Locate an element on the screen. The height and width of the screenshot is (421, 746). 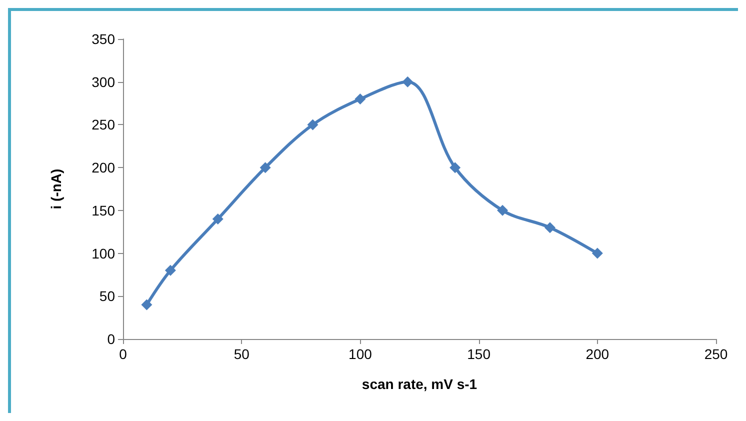
x-tick-label: 150 is located at coordinates (479, 354).